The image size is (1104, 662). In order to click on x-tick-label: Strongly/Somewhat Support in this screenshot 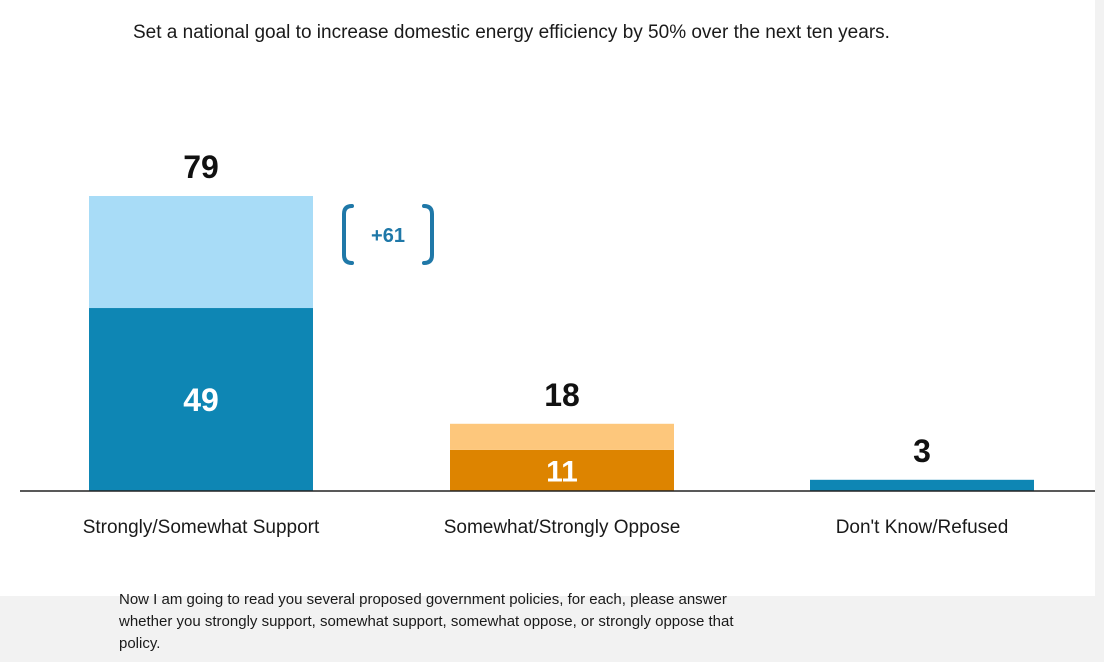, I will do `click(201, 527)`.